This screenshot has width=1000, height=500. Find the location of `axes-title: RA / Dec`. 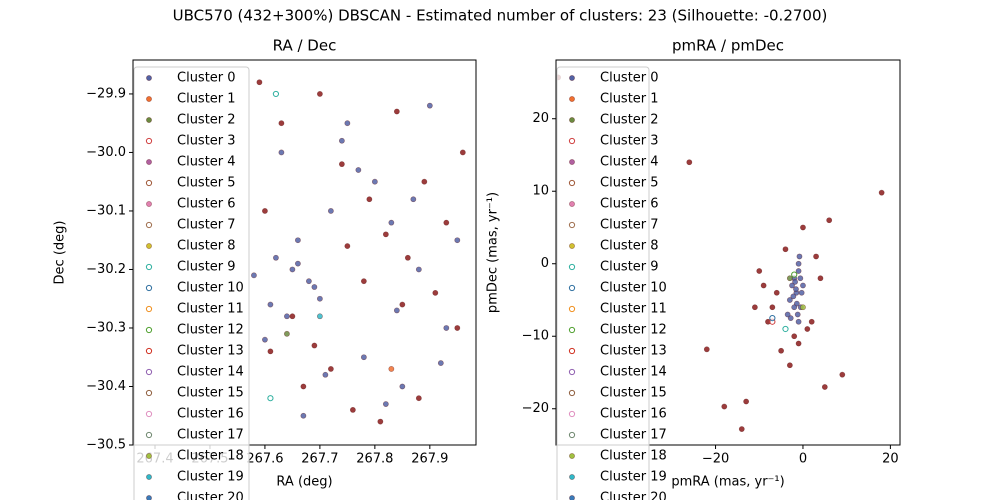

axes-title: RA / Dec is located at coordinates (305, 46).